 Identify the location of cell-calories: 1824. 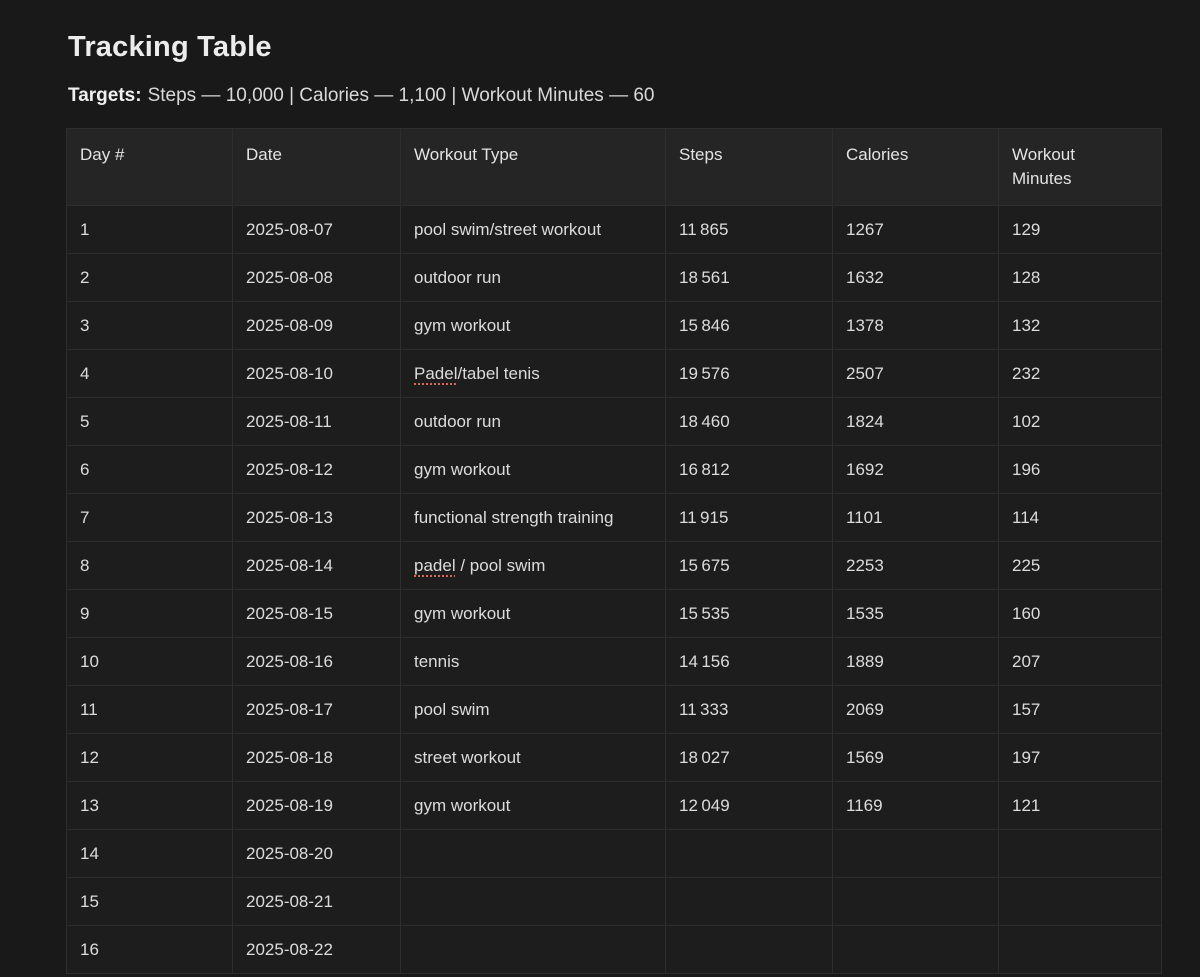
(915, 421).